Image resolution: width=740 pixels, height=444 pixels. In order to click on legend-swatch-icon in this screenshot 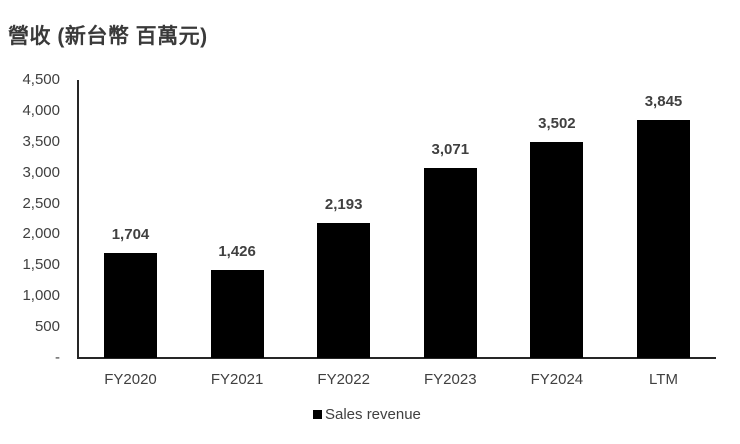, I will do `click(317, 414)`.